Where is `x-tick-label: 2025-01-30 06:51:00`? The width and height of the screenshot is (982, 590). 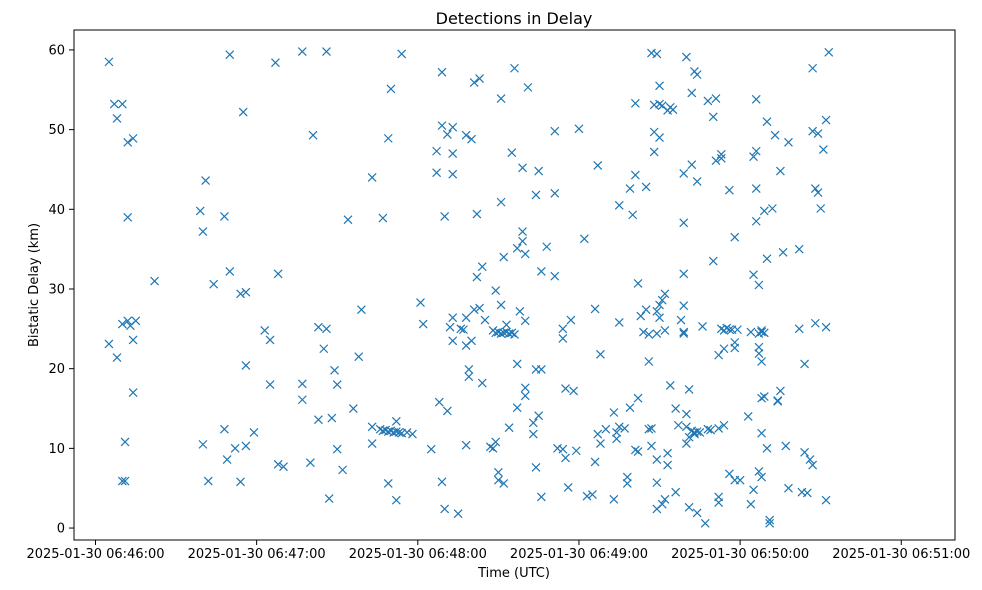
x-tick-label: 2025-01-30 06:51:00 is located at coordinates (901, 554).